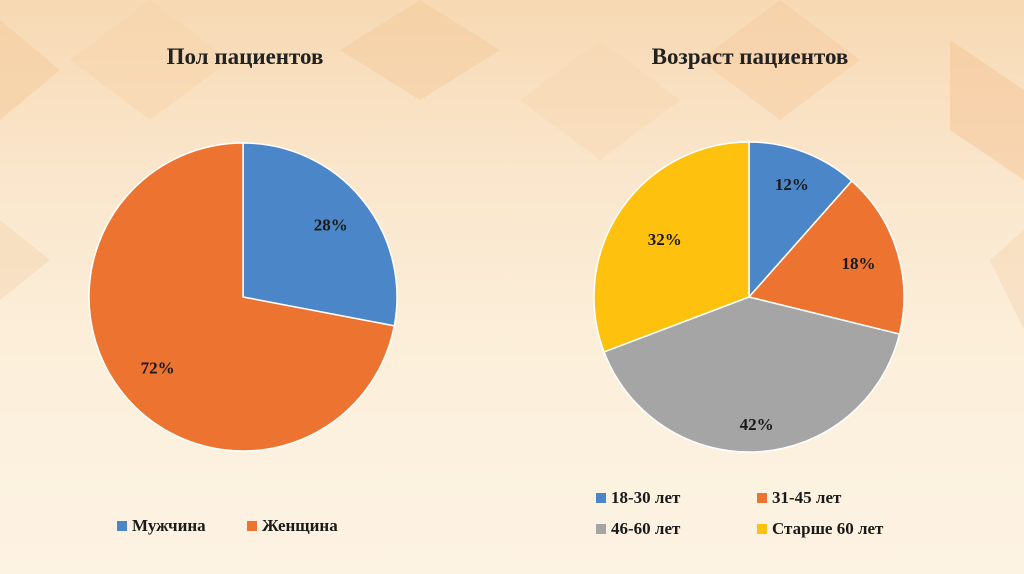 The height and width of the screenshot is (574, 1024). What do you see at coordinates (300, 525) in the screenshot?
I see `legend-label: Женщина` at bounding box center [300, 525].